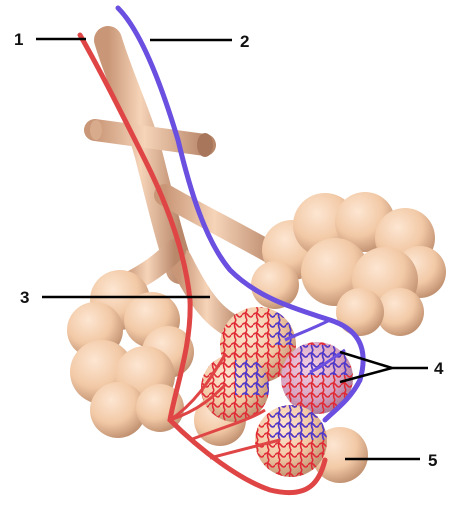 This screenshot has width=462, height=520. Describe the element at coordinates (225, 407) in the screenshot. I see `arterioles` at that location.